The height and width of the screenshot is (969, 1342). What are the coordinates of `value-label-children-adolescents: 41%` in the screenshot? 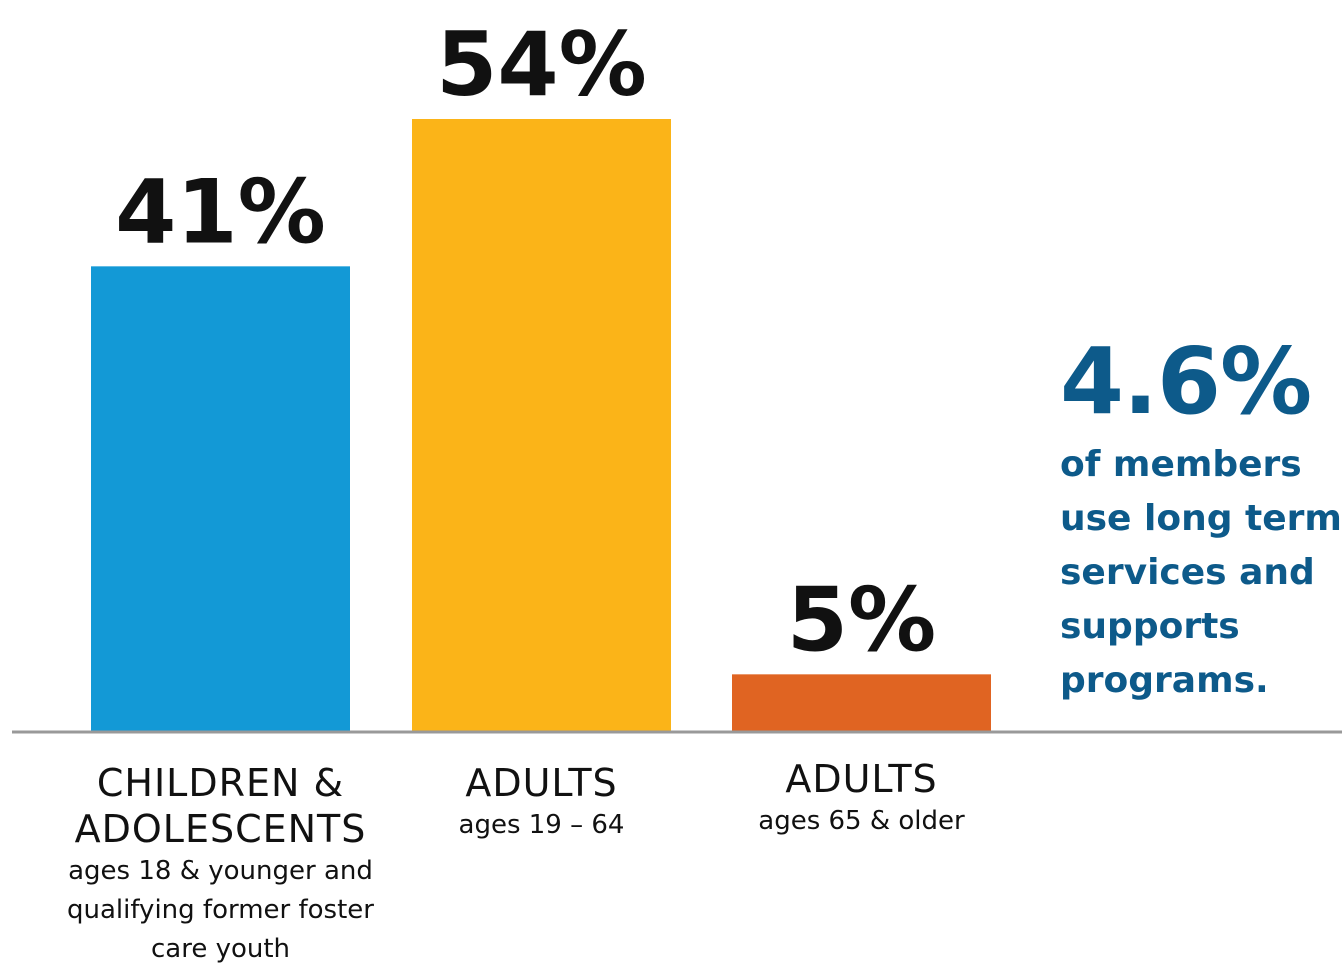 It's located at (220, 211).